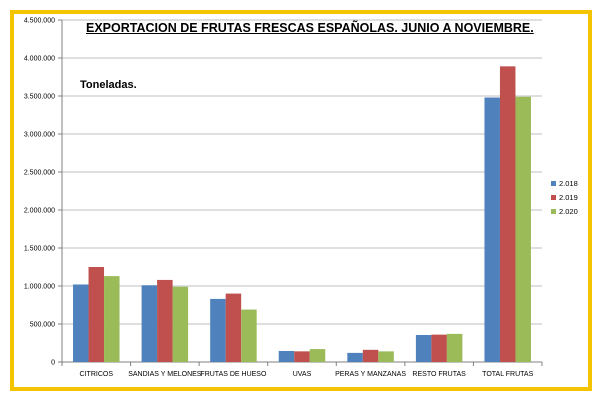 This screenshot has width=600, height=400. I want to click on x-tick-label: CITRICOS, so click(97, 374).